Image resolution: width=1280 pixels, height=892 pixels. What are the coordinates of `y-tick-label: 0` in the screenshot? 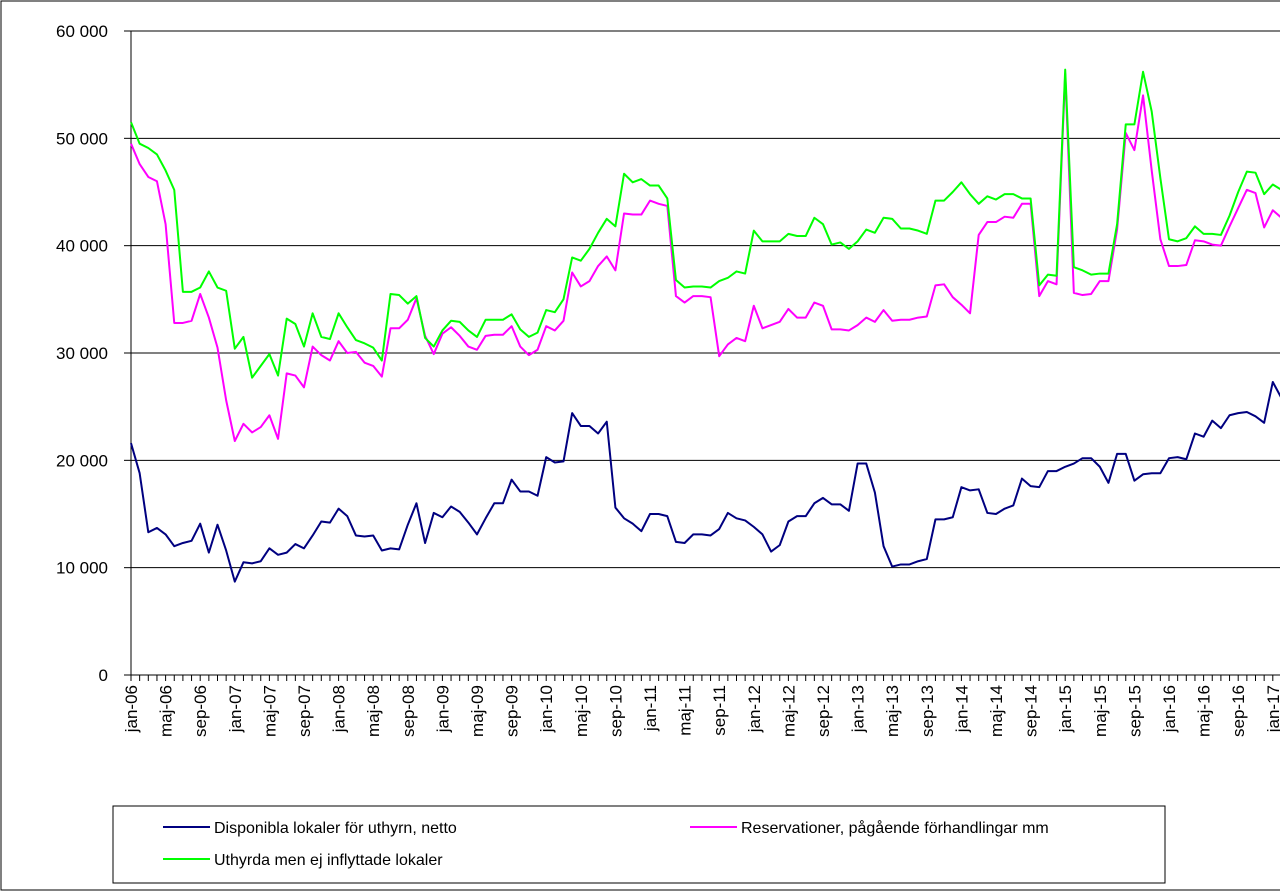 It's located at (103, 675).